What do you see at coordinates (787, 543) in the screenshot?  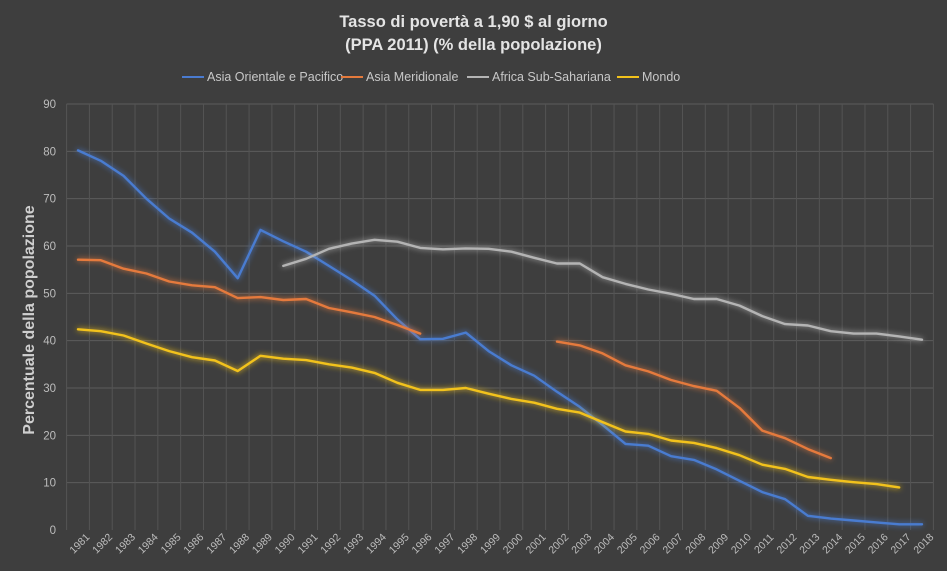 I see `x-tick-label: 2012` at bounding box center [787, 543].